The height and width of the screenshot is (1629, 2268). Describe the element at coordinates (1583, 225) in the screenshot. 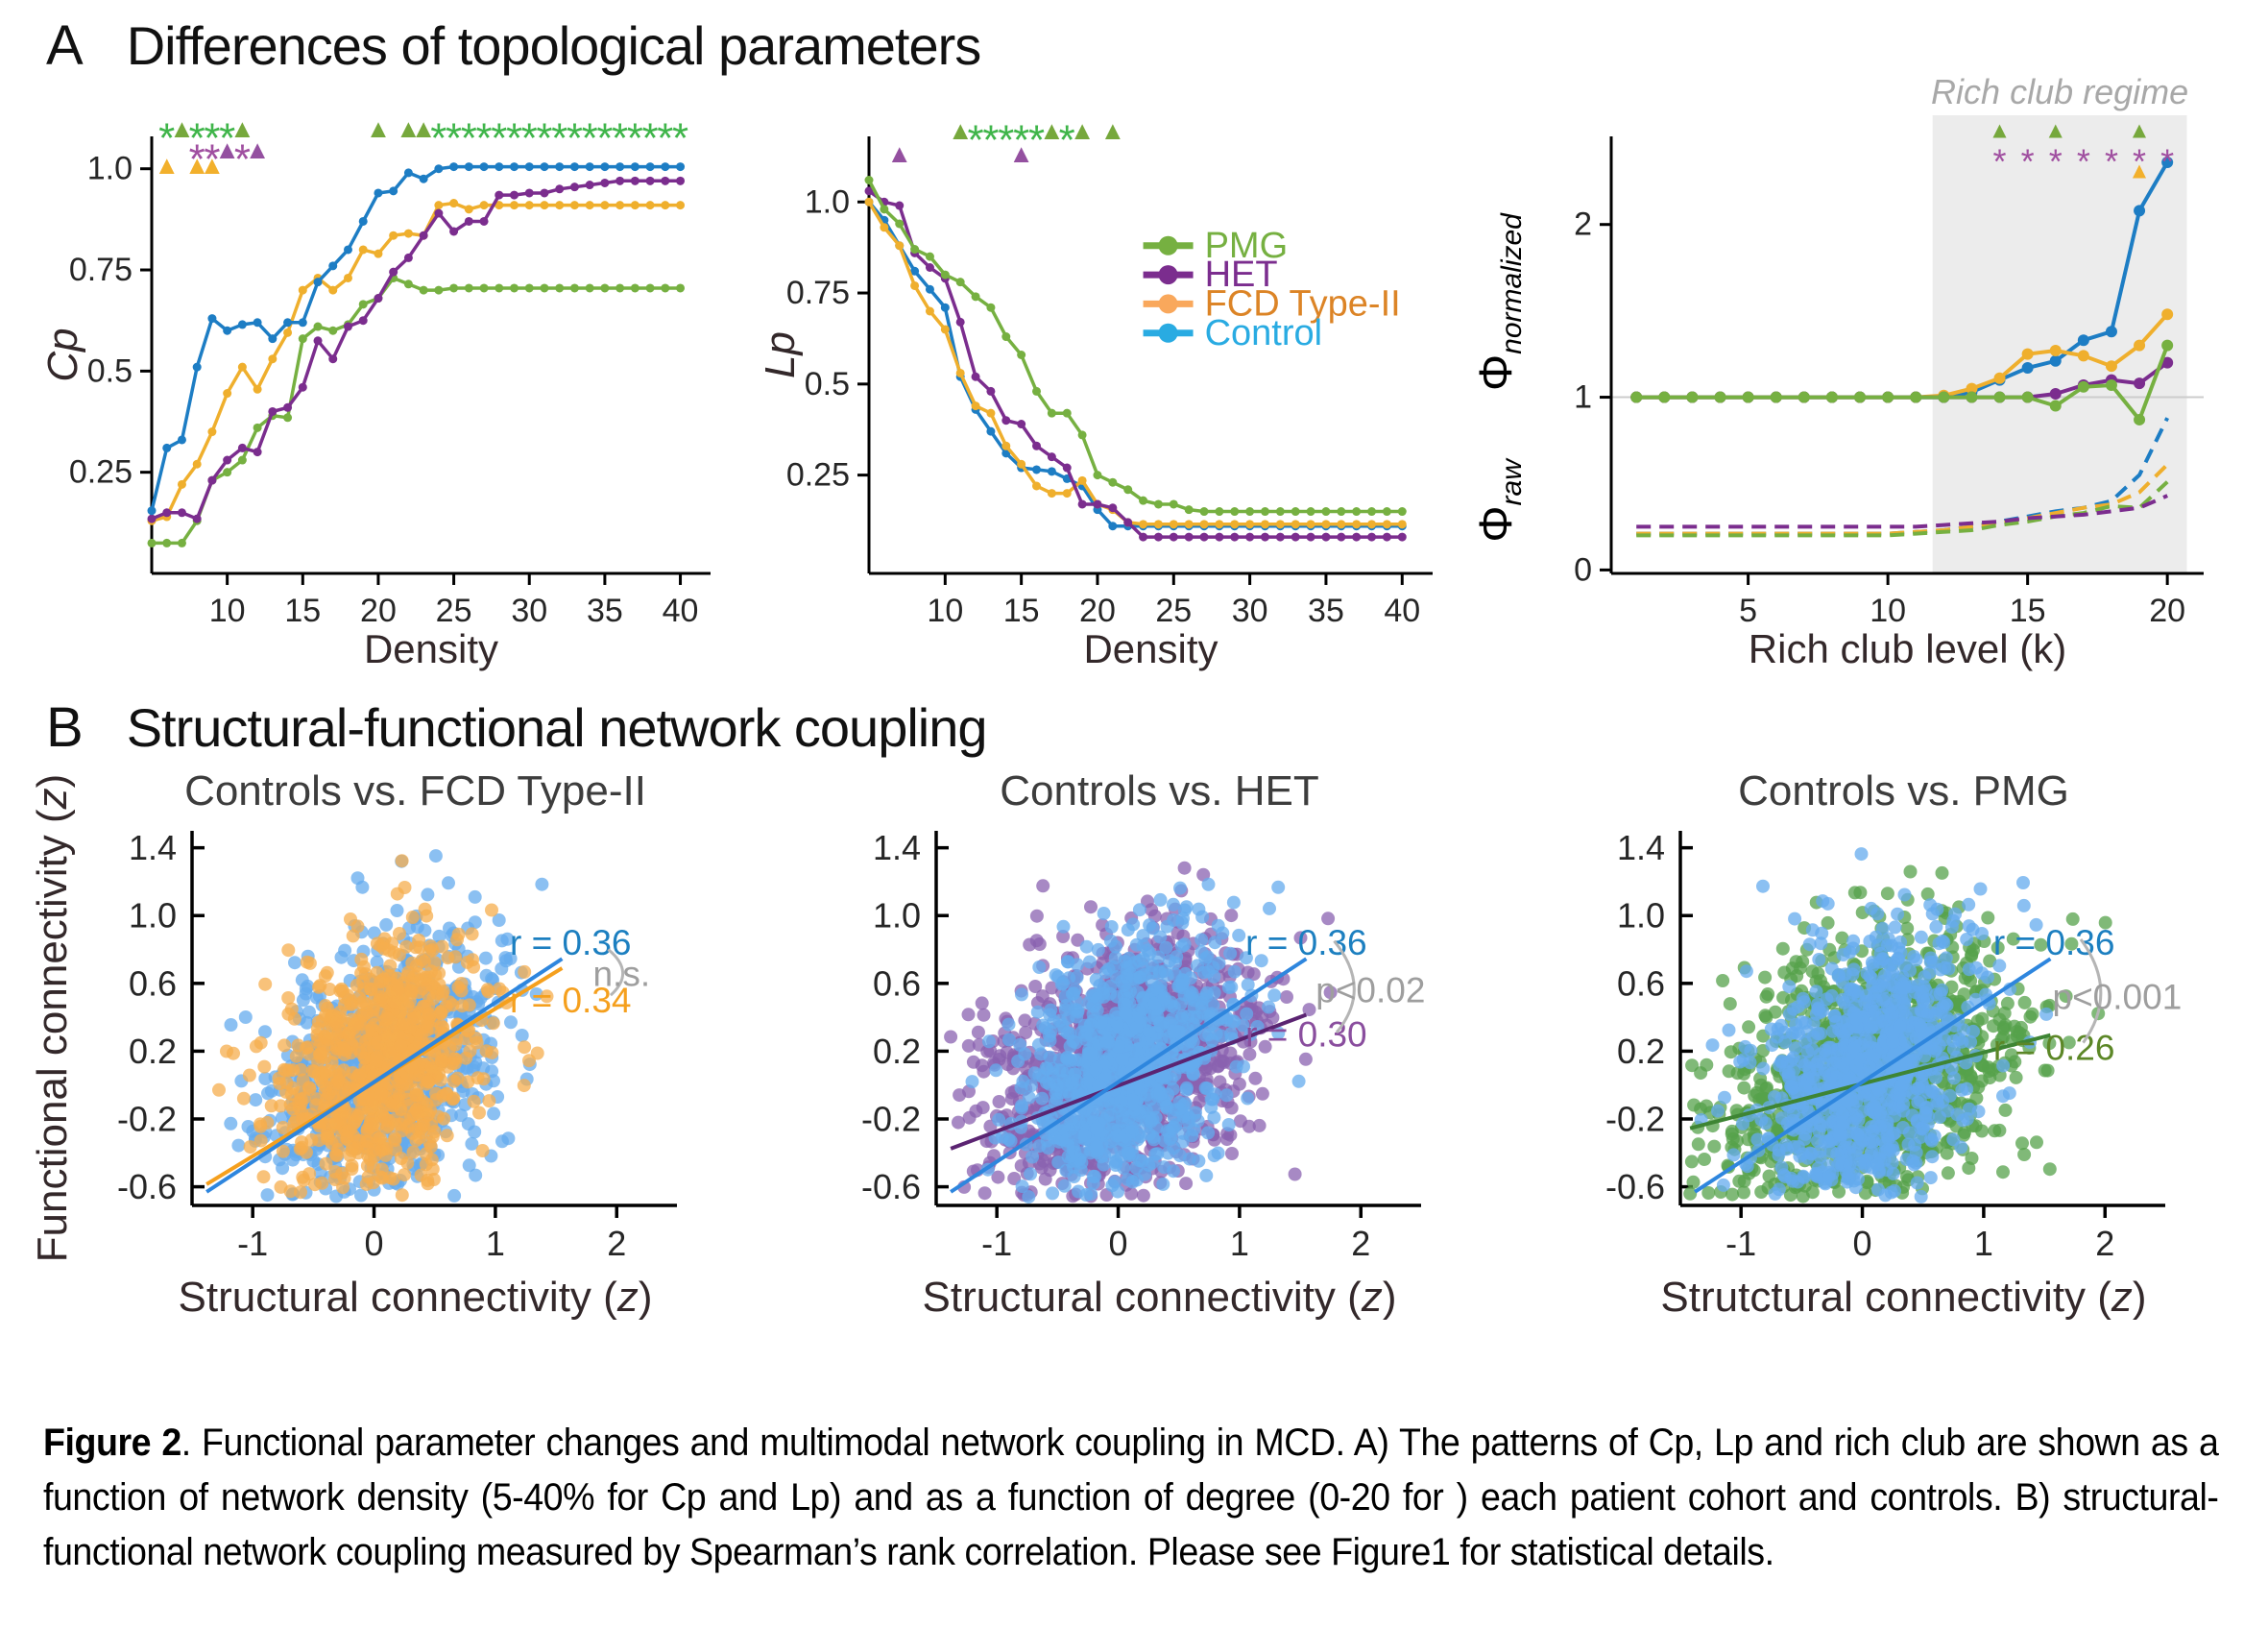

I see `y-tick-label: 2` at that location.